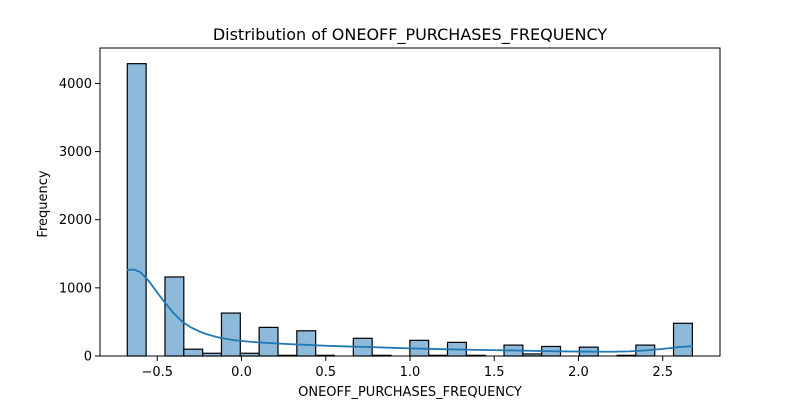 Image resolution: width=800 pixels, height=400 pixels. Describe the element at coordinates (157, 372) in the screenshot. I see `x-tick-label: −0.5` at that location.